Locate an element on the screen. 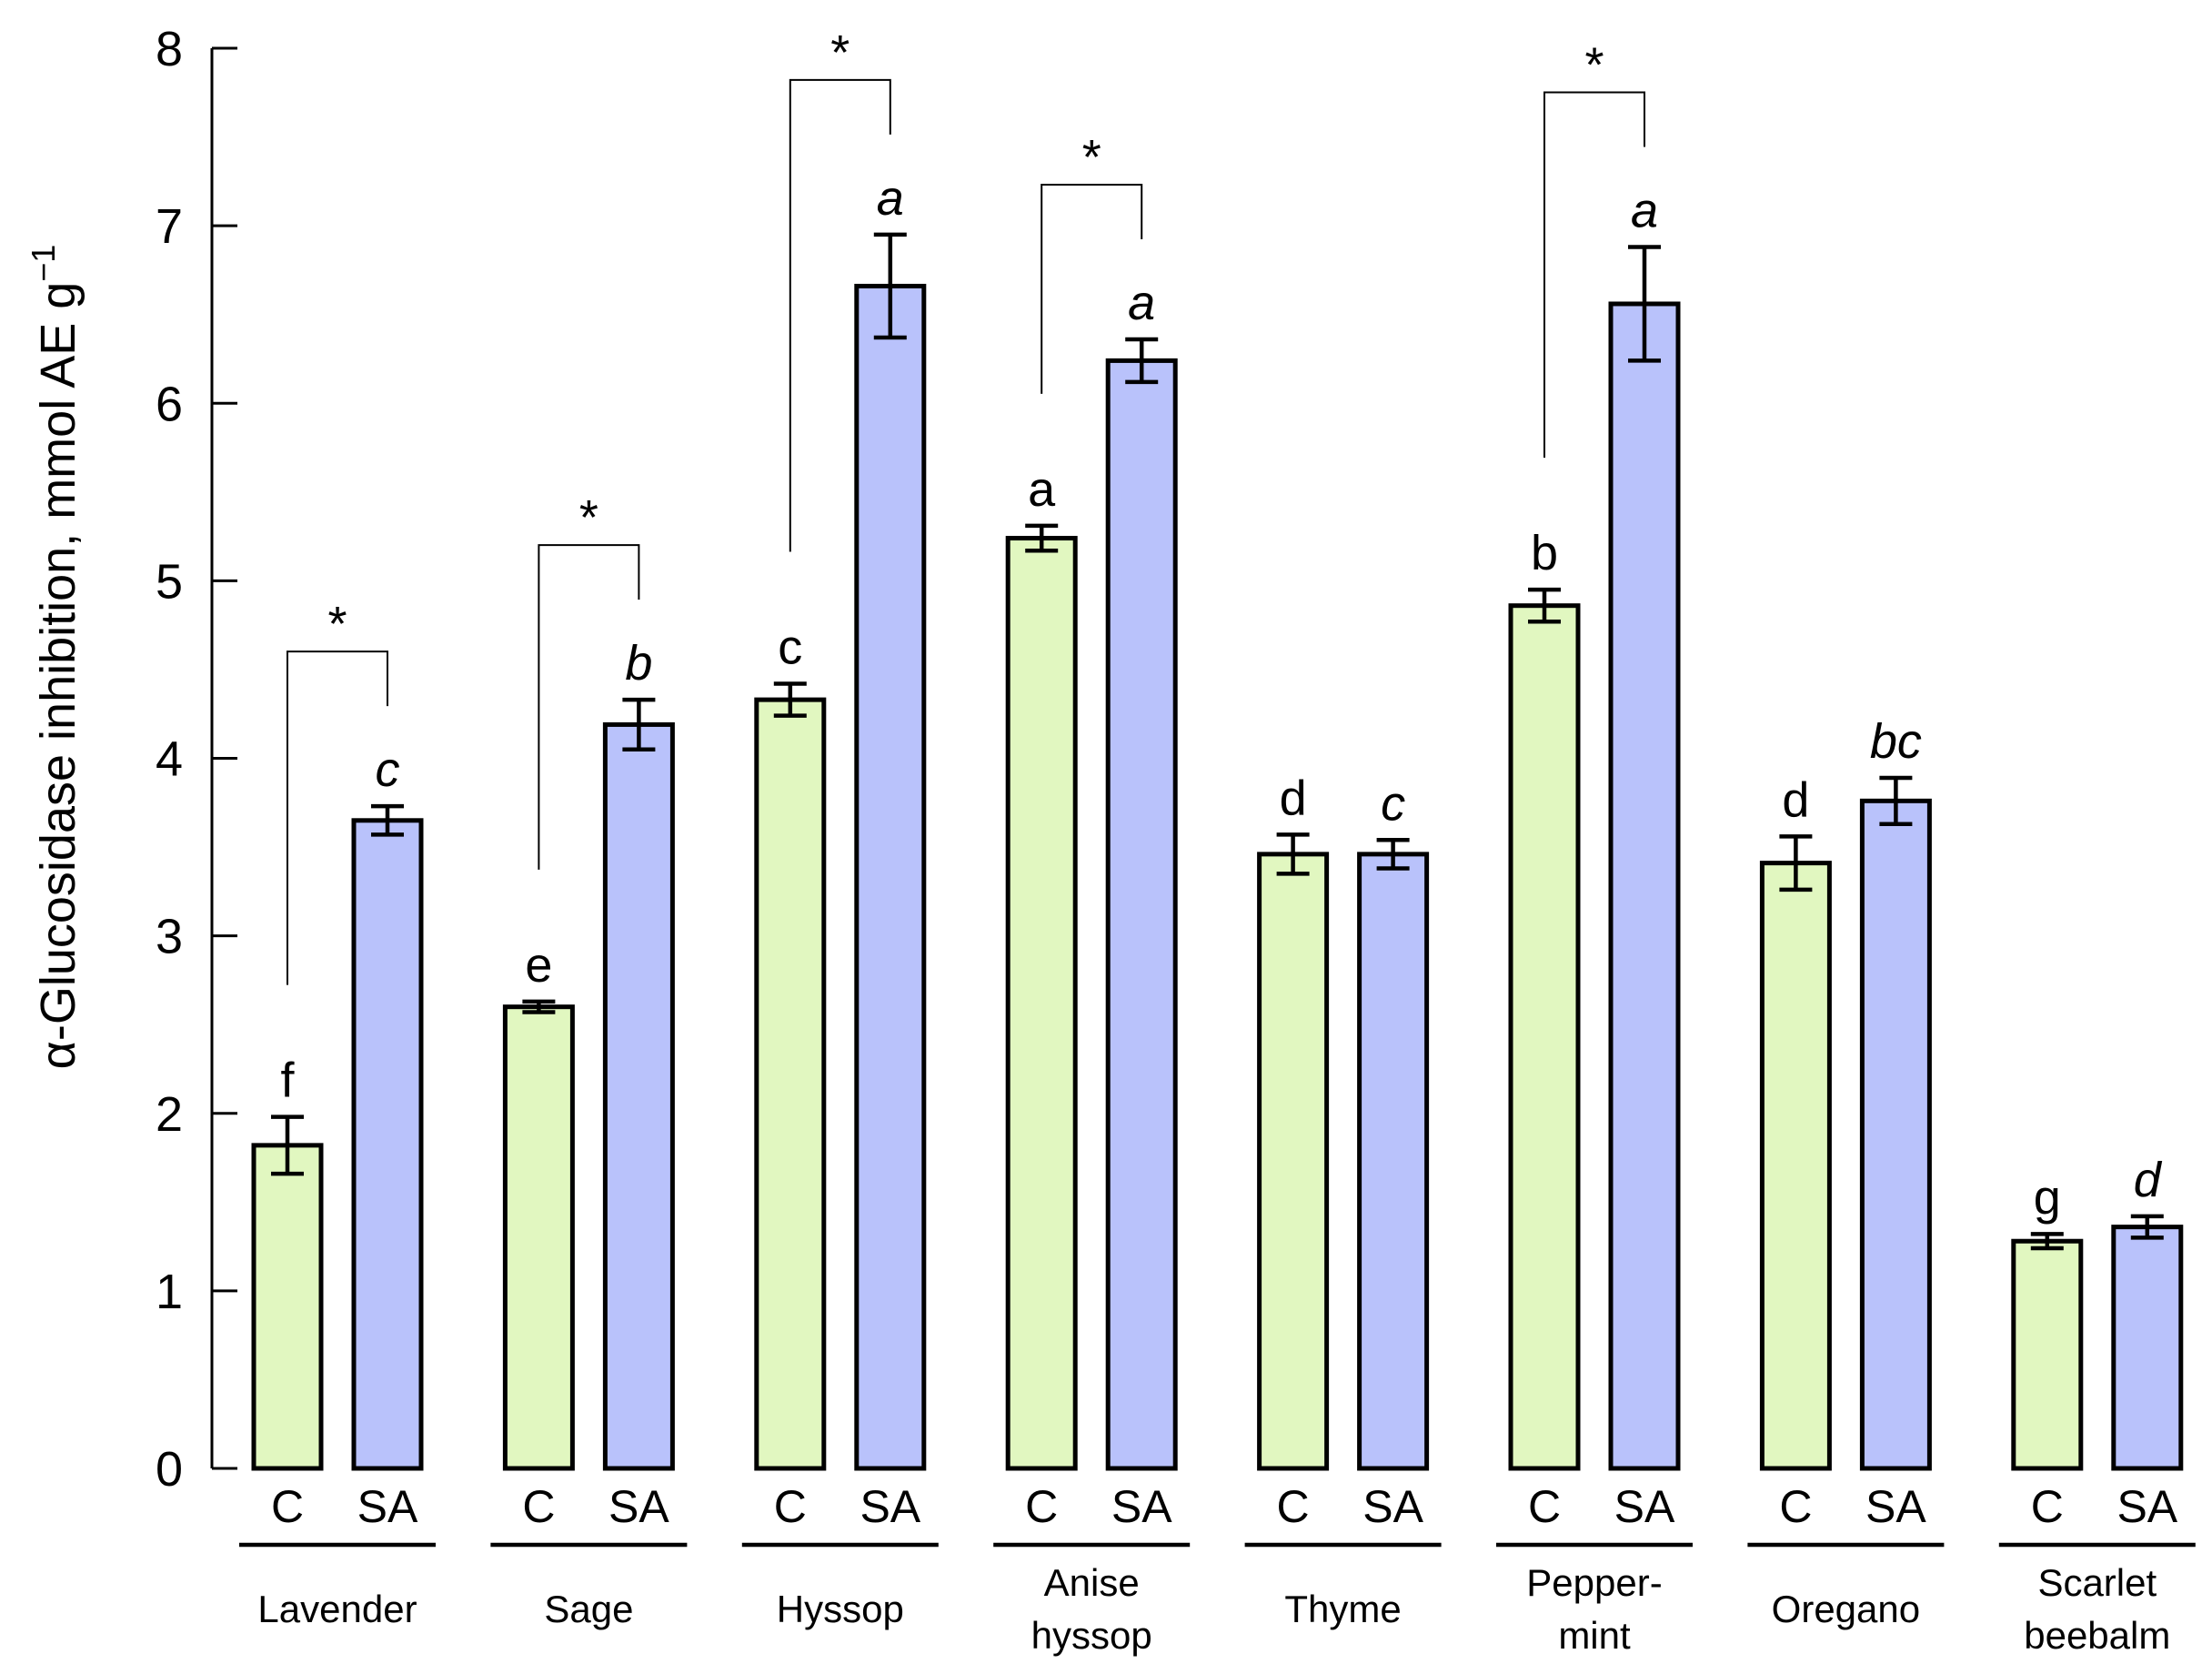 This screenshot has width=2212, height=1664. group-label: Thyme is located at coordinates (1342, 1609).